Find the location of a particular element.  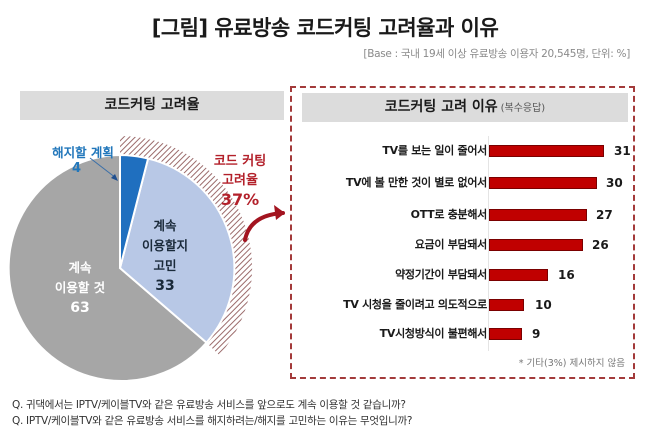

slice-label-continue-line2: 이용할 것 is located at coordinates (80, 287).